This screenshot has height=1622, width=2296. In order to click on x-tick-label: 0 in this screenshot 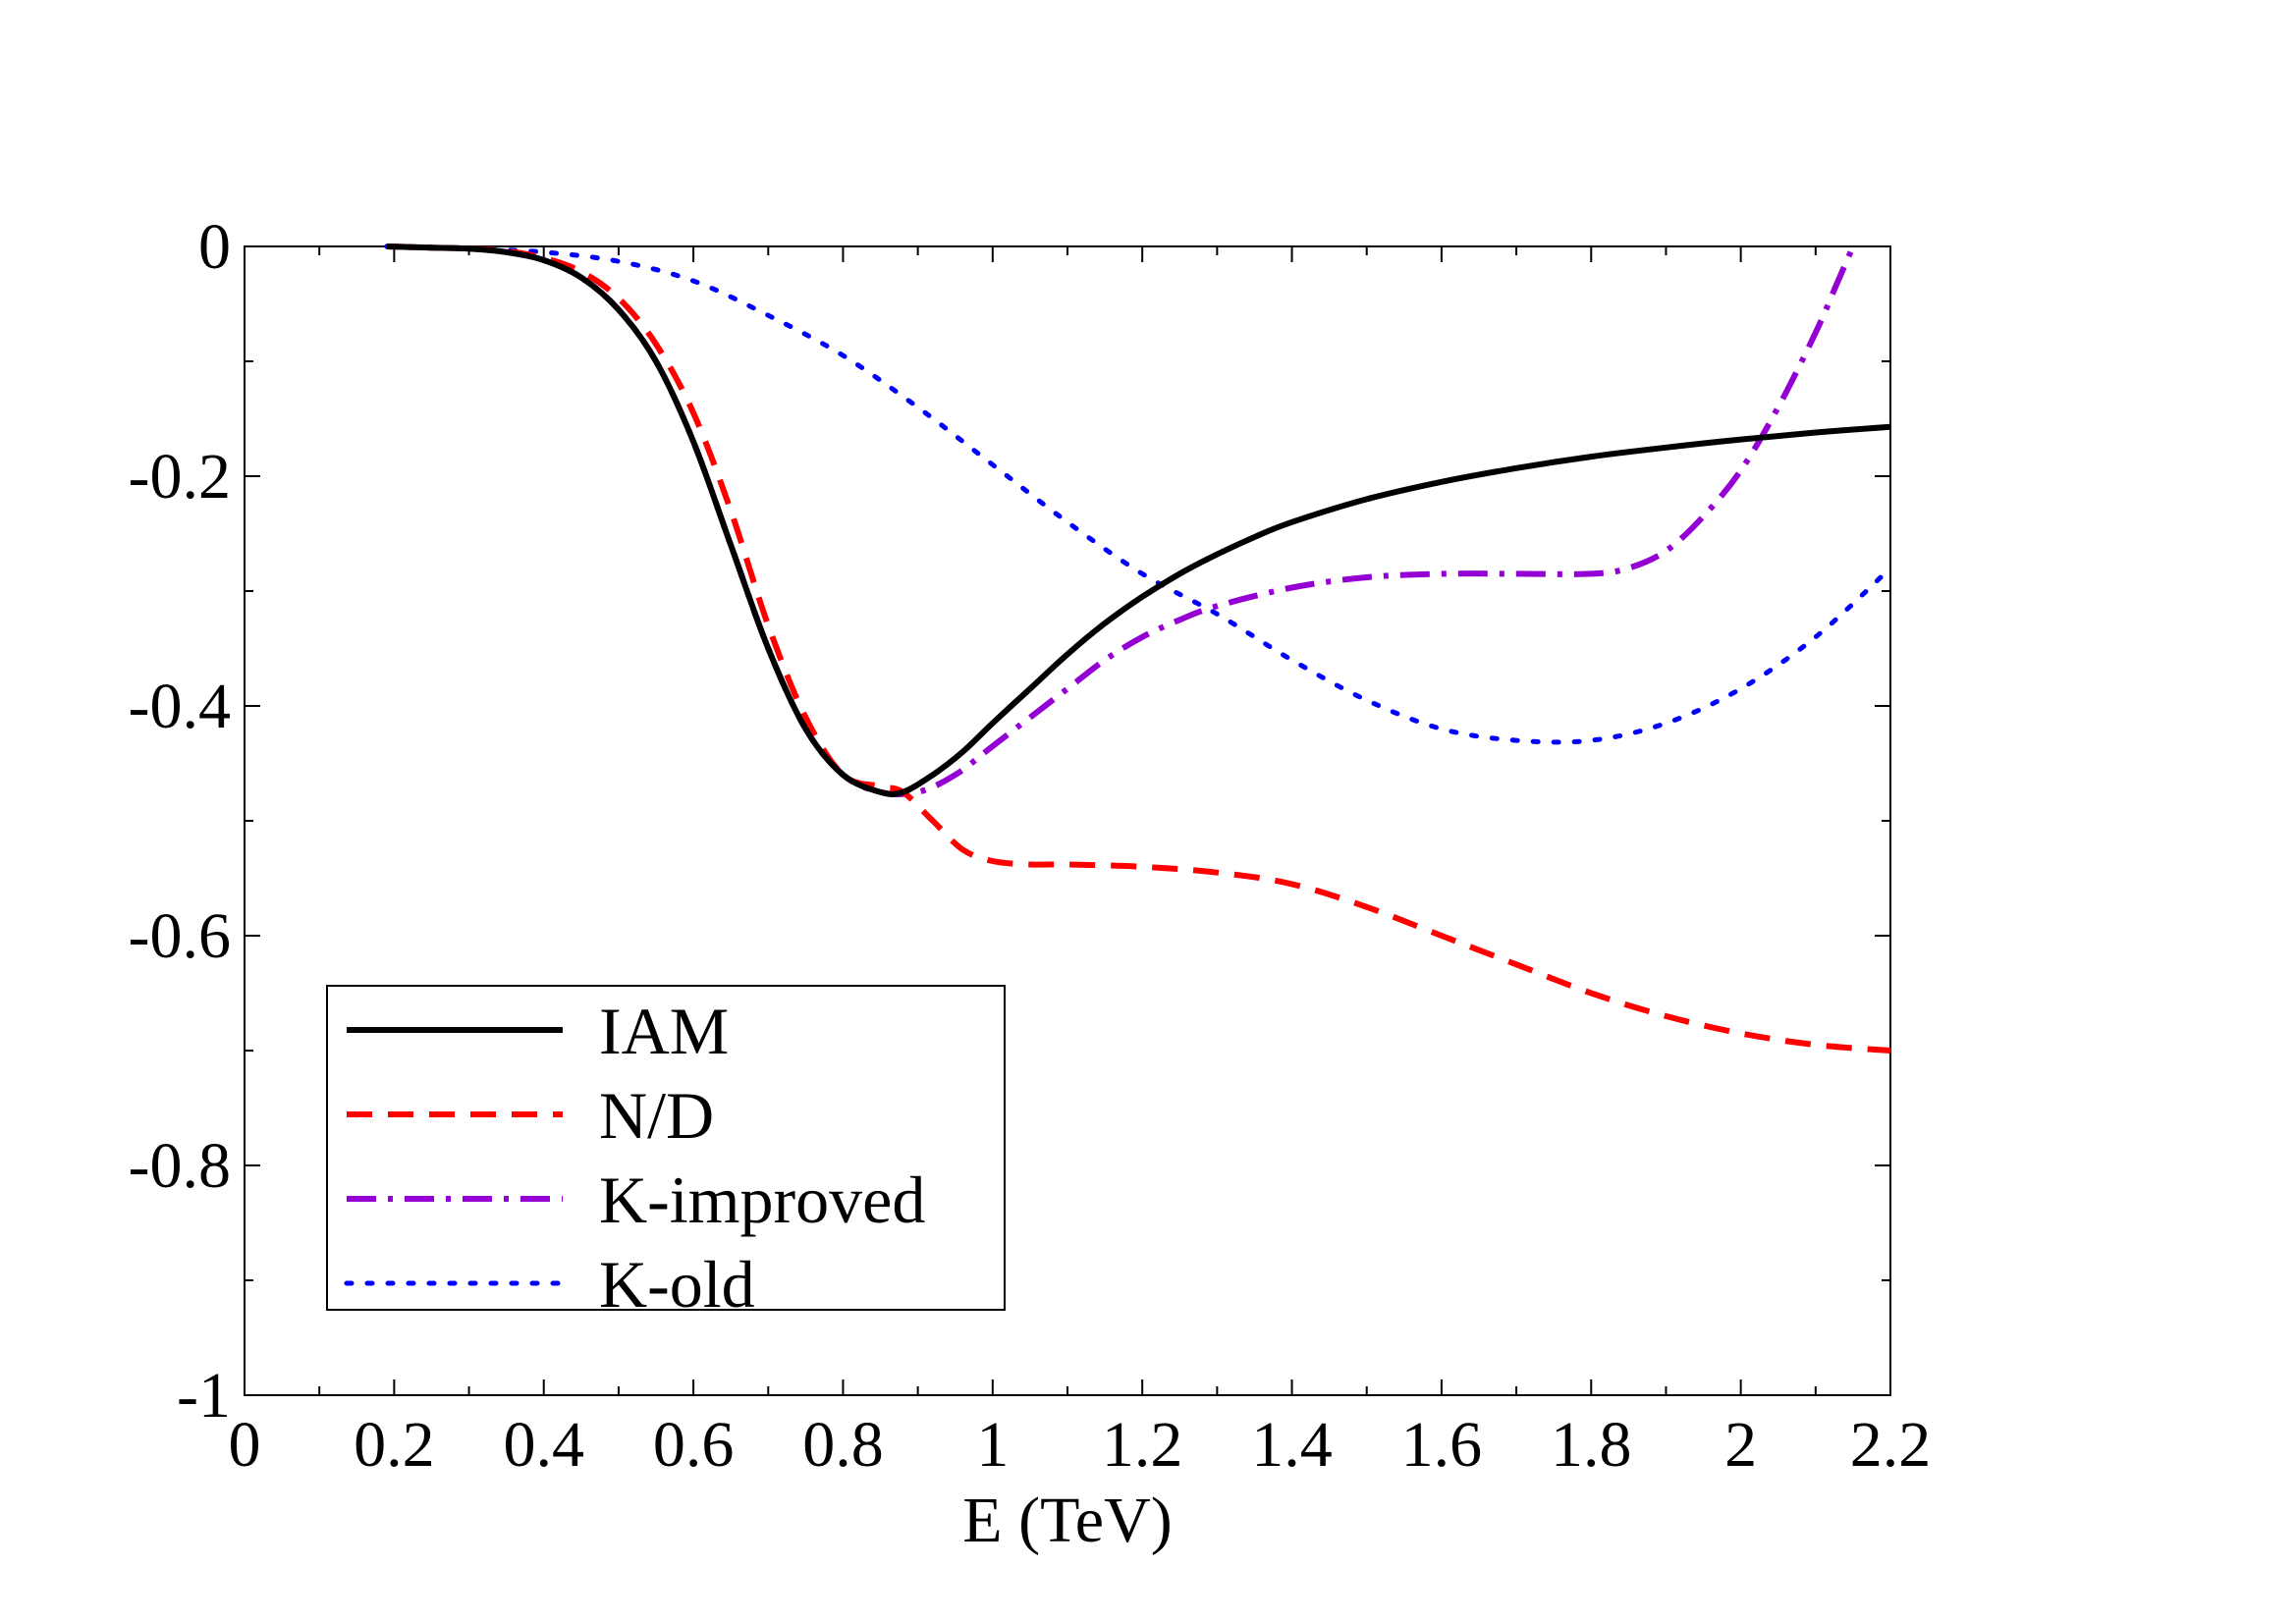, I will do `click(245, 1445)`.